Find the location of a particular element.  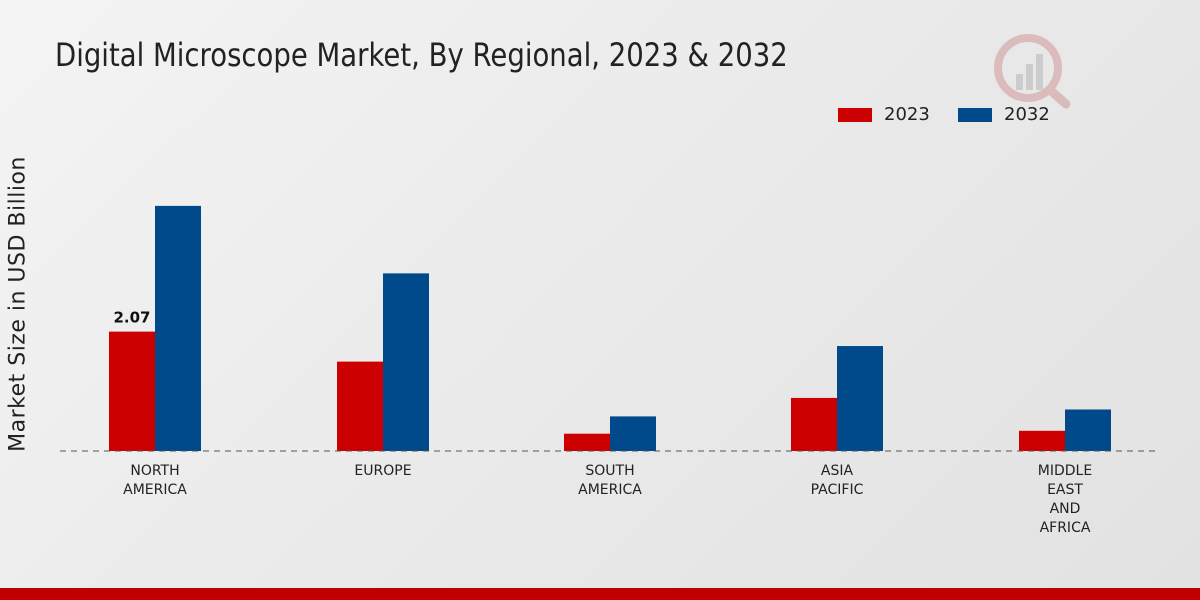

legend-item-2032: 2032 is located at coordinates (1004, 114).